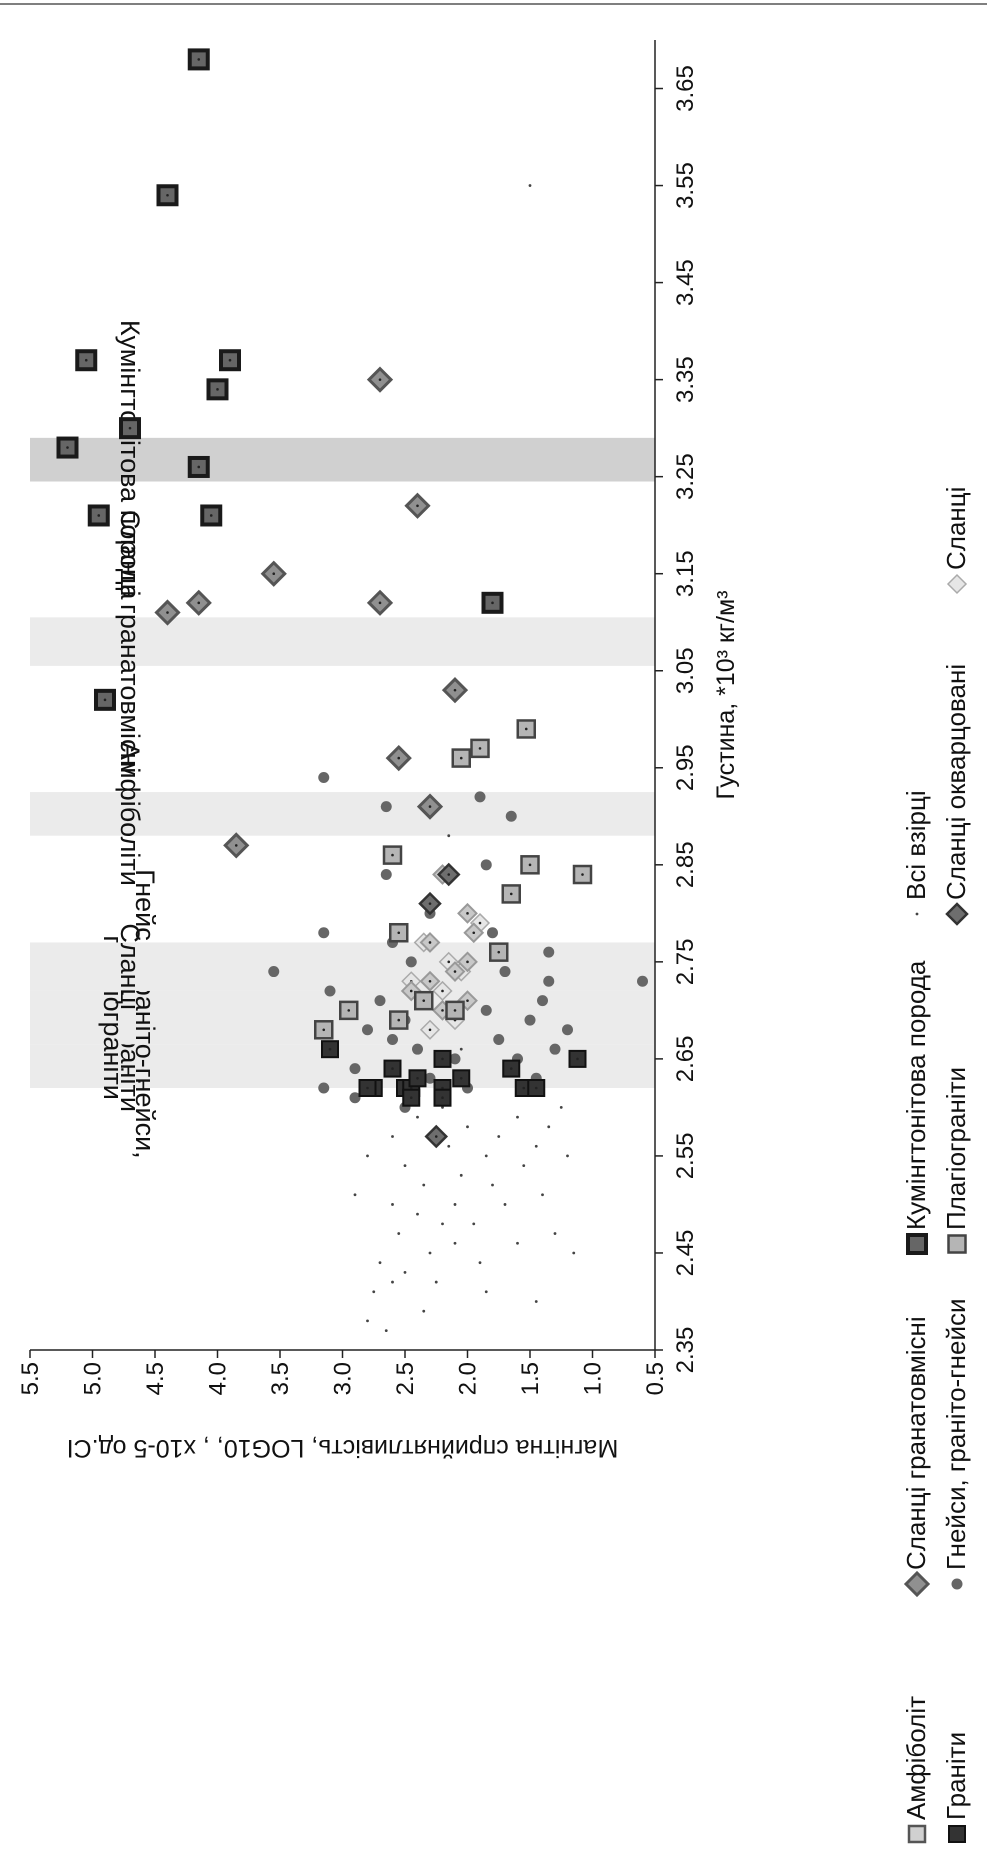 Image resolution: width=987 pixels, height=1868 pixels. I want to click on legend-item: Плагіограніти, so click(956, 1160).